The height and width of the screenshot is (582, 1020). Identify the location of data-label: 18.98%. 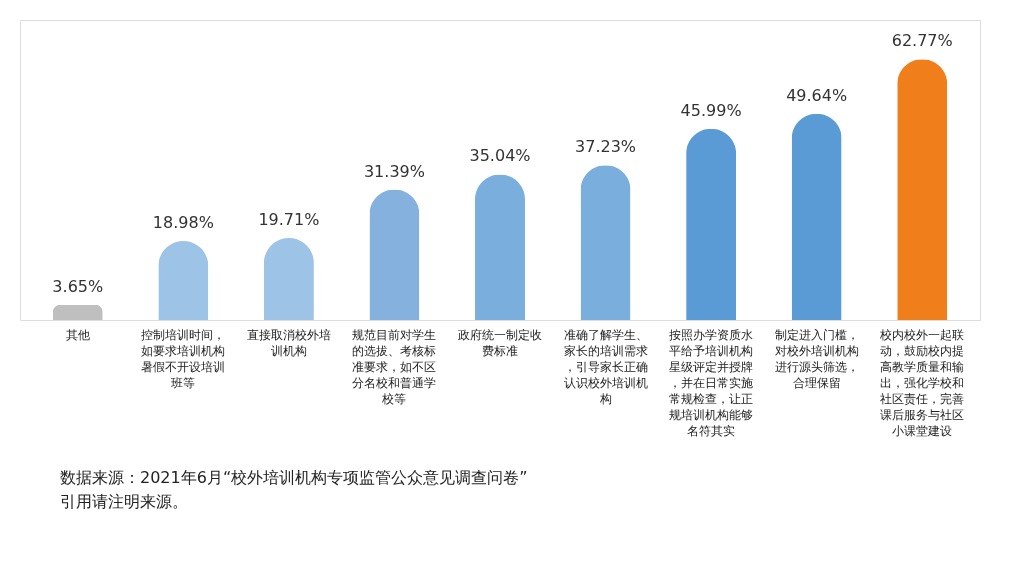
(183, 223).